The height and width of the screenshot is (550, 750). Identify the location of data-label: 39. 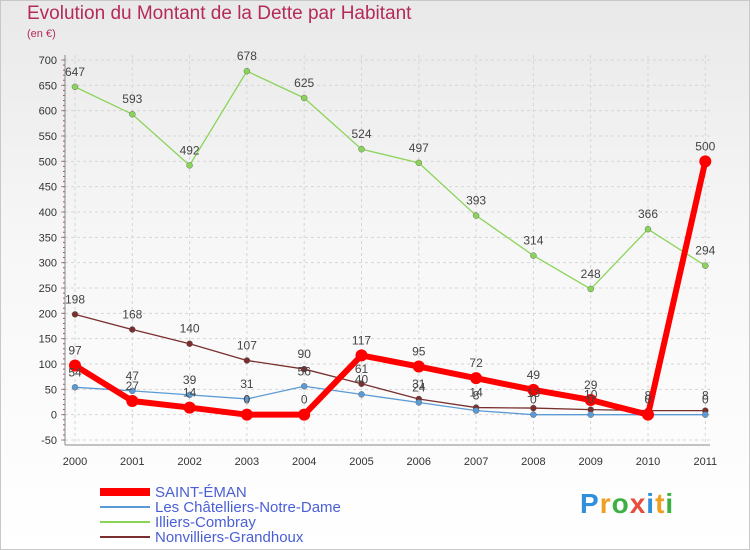
(190, 380).